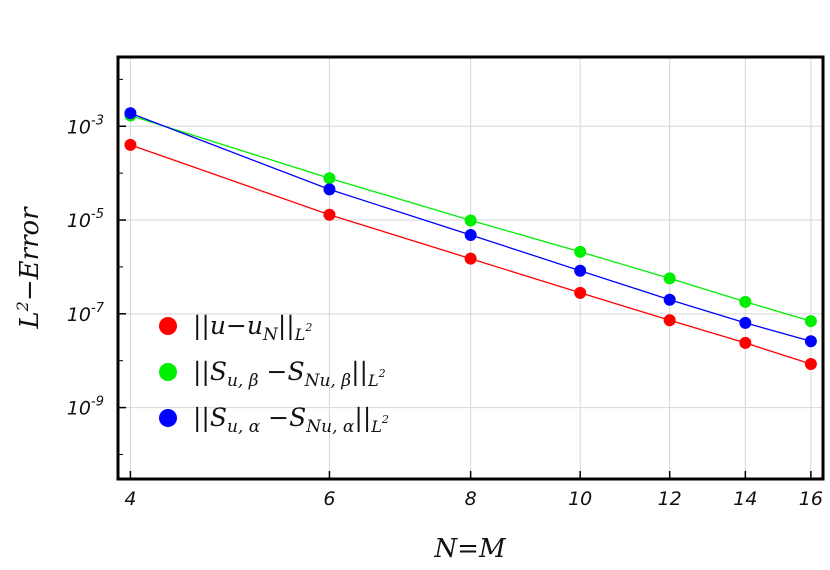  I want to click on y-tick-label: 10⁻⁹, so click(85, 407).